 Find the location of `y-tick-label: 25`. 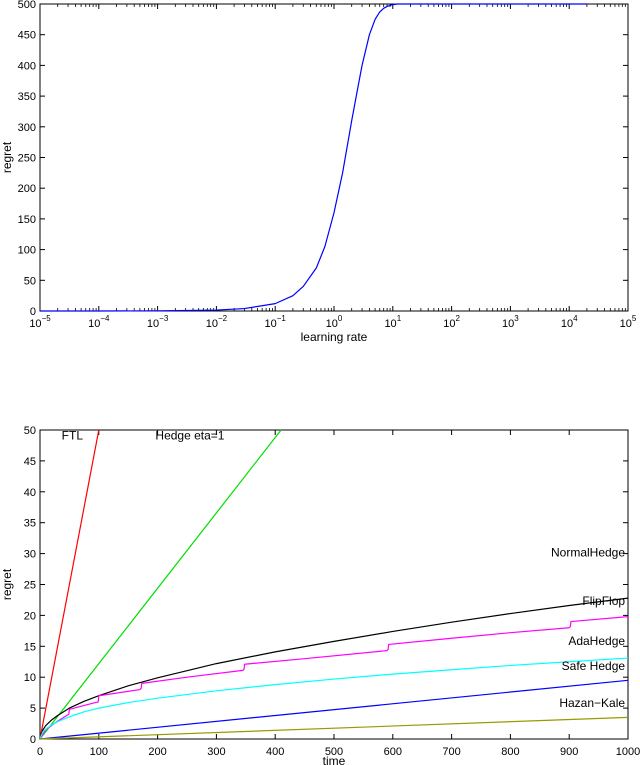

y-tick-label: 25 is located at coordinates (30, 586).